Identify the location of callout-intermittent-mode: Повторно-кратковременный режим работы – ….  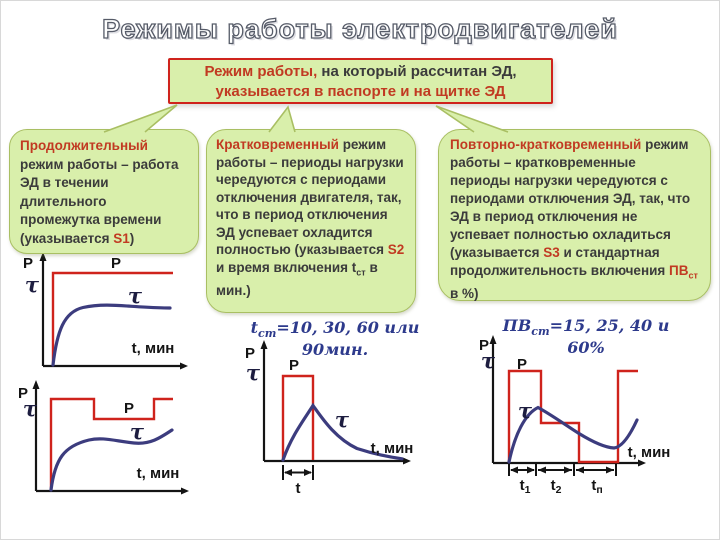
(574, 215).